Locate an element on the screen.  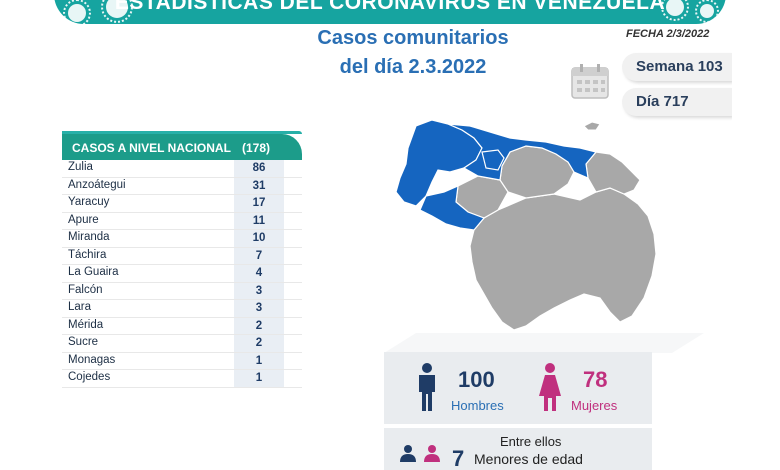
among-them-label: Entre ellos is located at coordinates (531, 441).